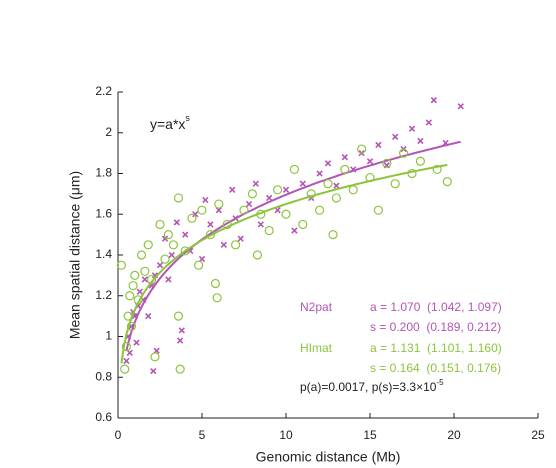 This screenshot has height=468, width=556. I want to click on y-tick-label: 2, so click(108, 132).